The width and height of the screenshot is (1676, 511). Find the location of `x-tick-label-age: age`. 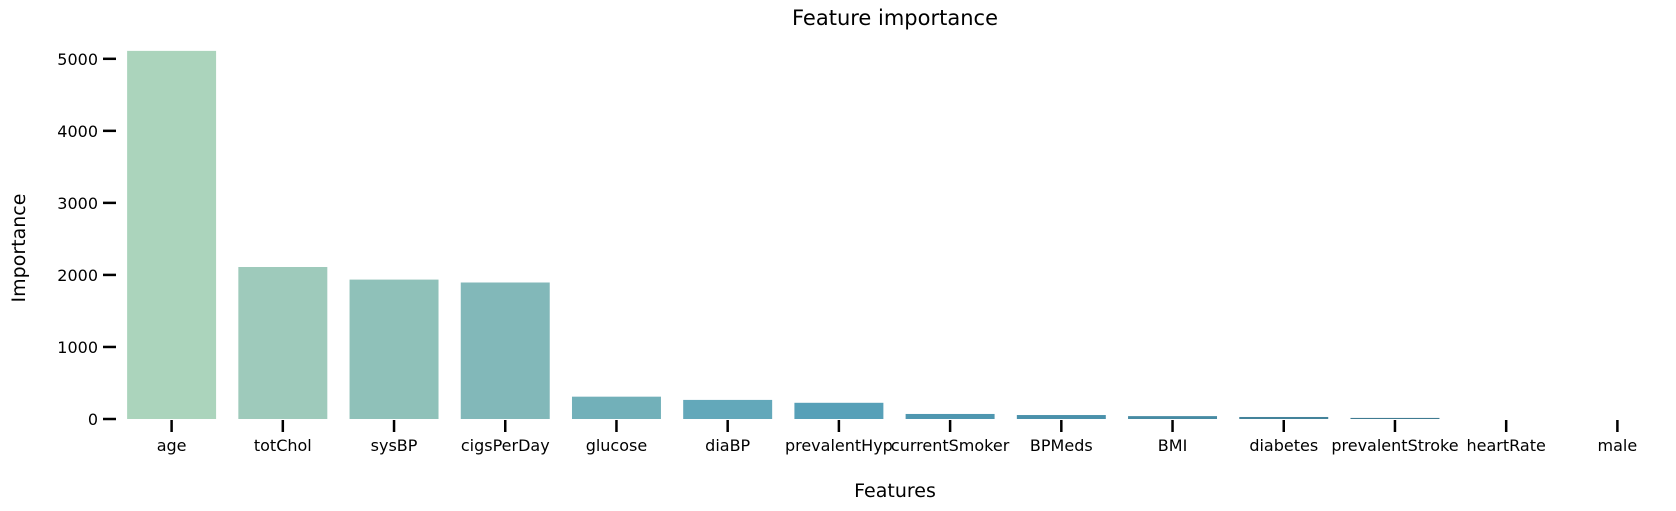

x-tick-label-age: age is located at coordinates (172, 445).